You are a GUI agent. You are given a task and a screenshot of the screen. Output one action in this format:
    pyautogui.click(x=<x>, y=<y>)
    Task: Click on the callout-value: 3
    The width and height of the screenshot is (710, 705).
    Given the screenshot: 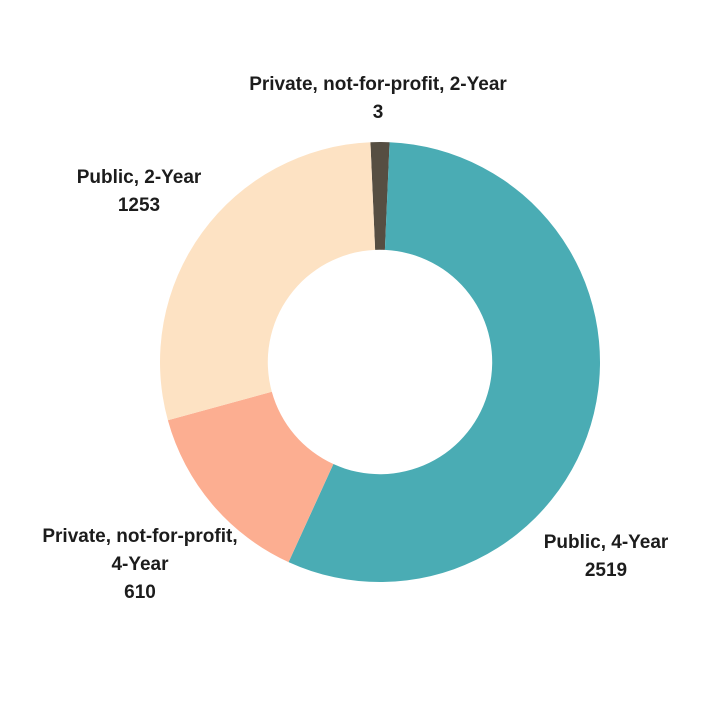 What is the action you would take?
    pyautogui.click(x=378, y=112)
    